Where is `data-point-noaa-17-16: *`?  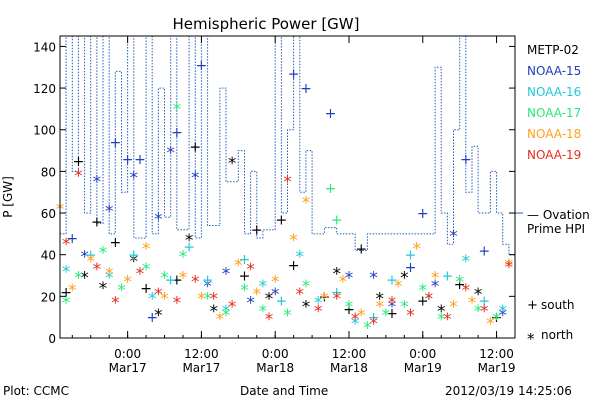 data-point-noaa-17-16: * is located at coordinates (349, 308).